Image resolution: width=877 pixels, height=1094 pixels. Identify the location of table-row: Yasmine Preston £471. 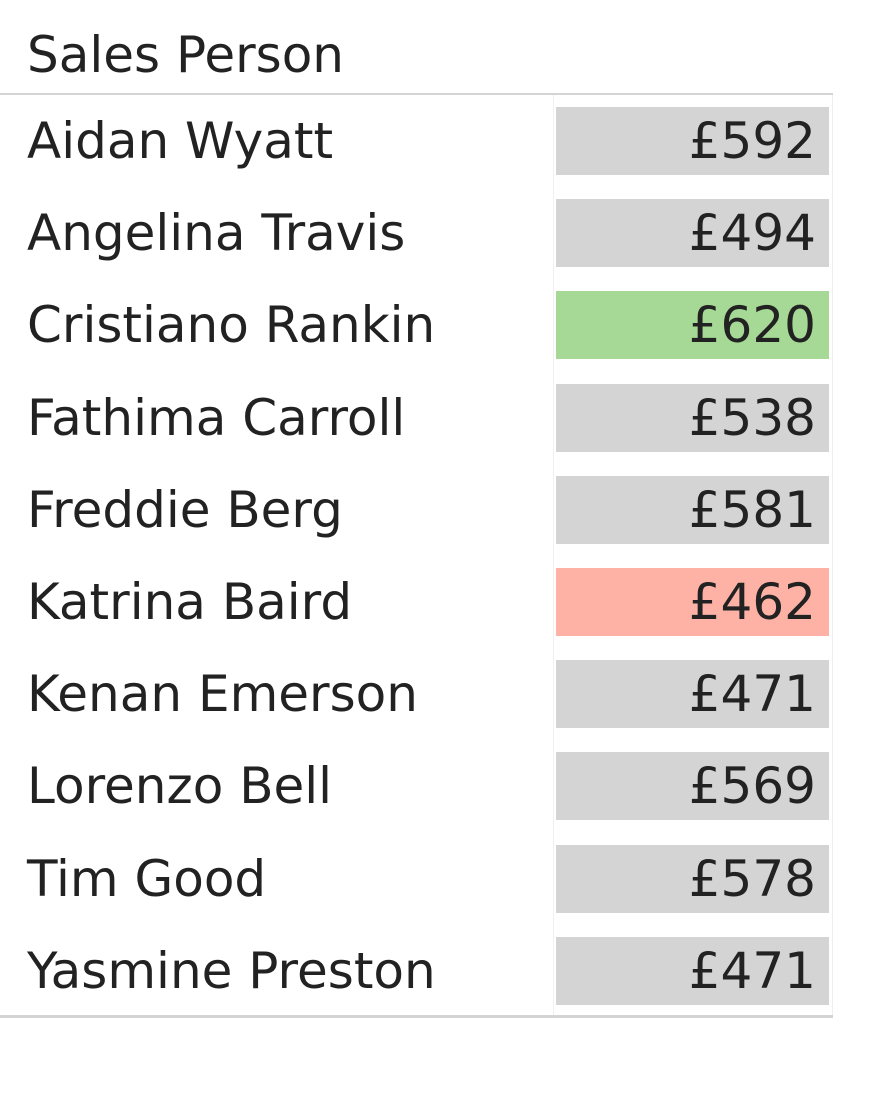
(416, 971).